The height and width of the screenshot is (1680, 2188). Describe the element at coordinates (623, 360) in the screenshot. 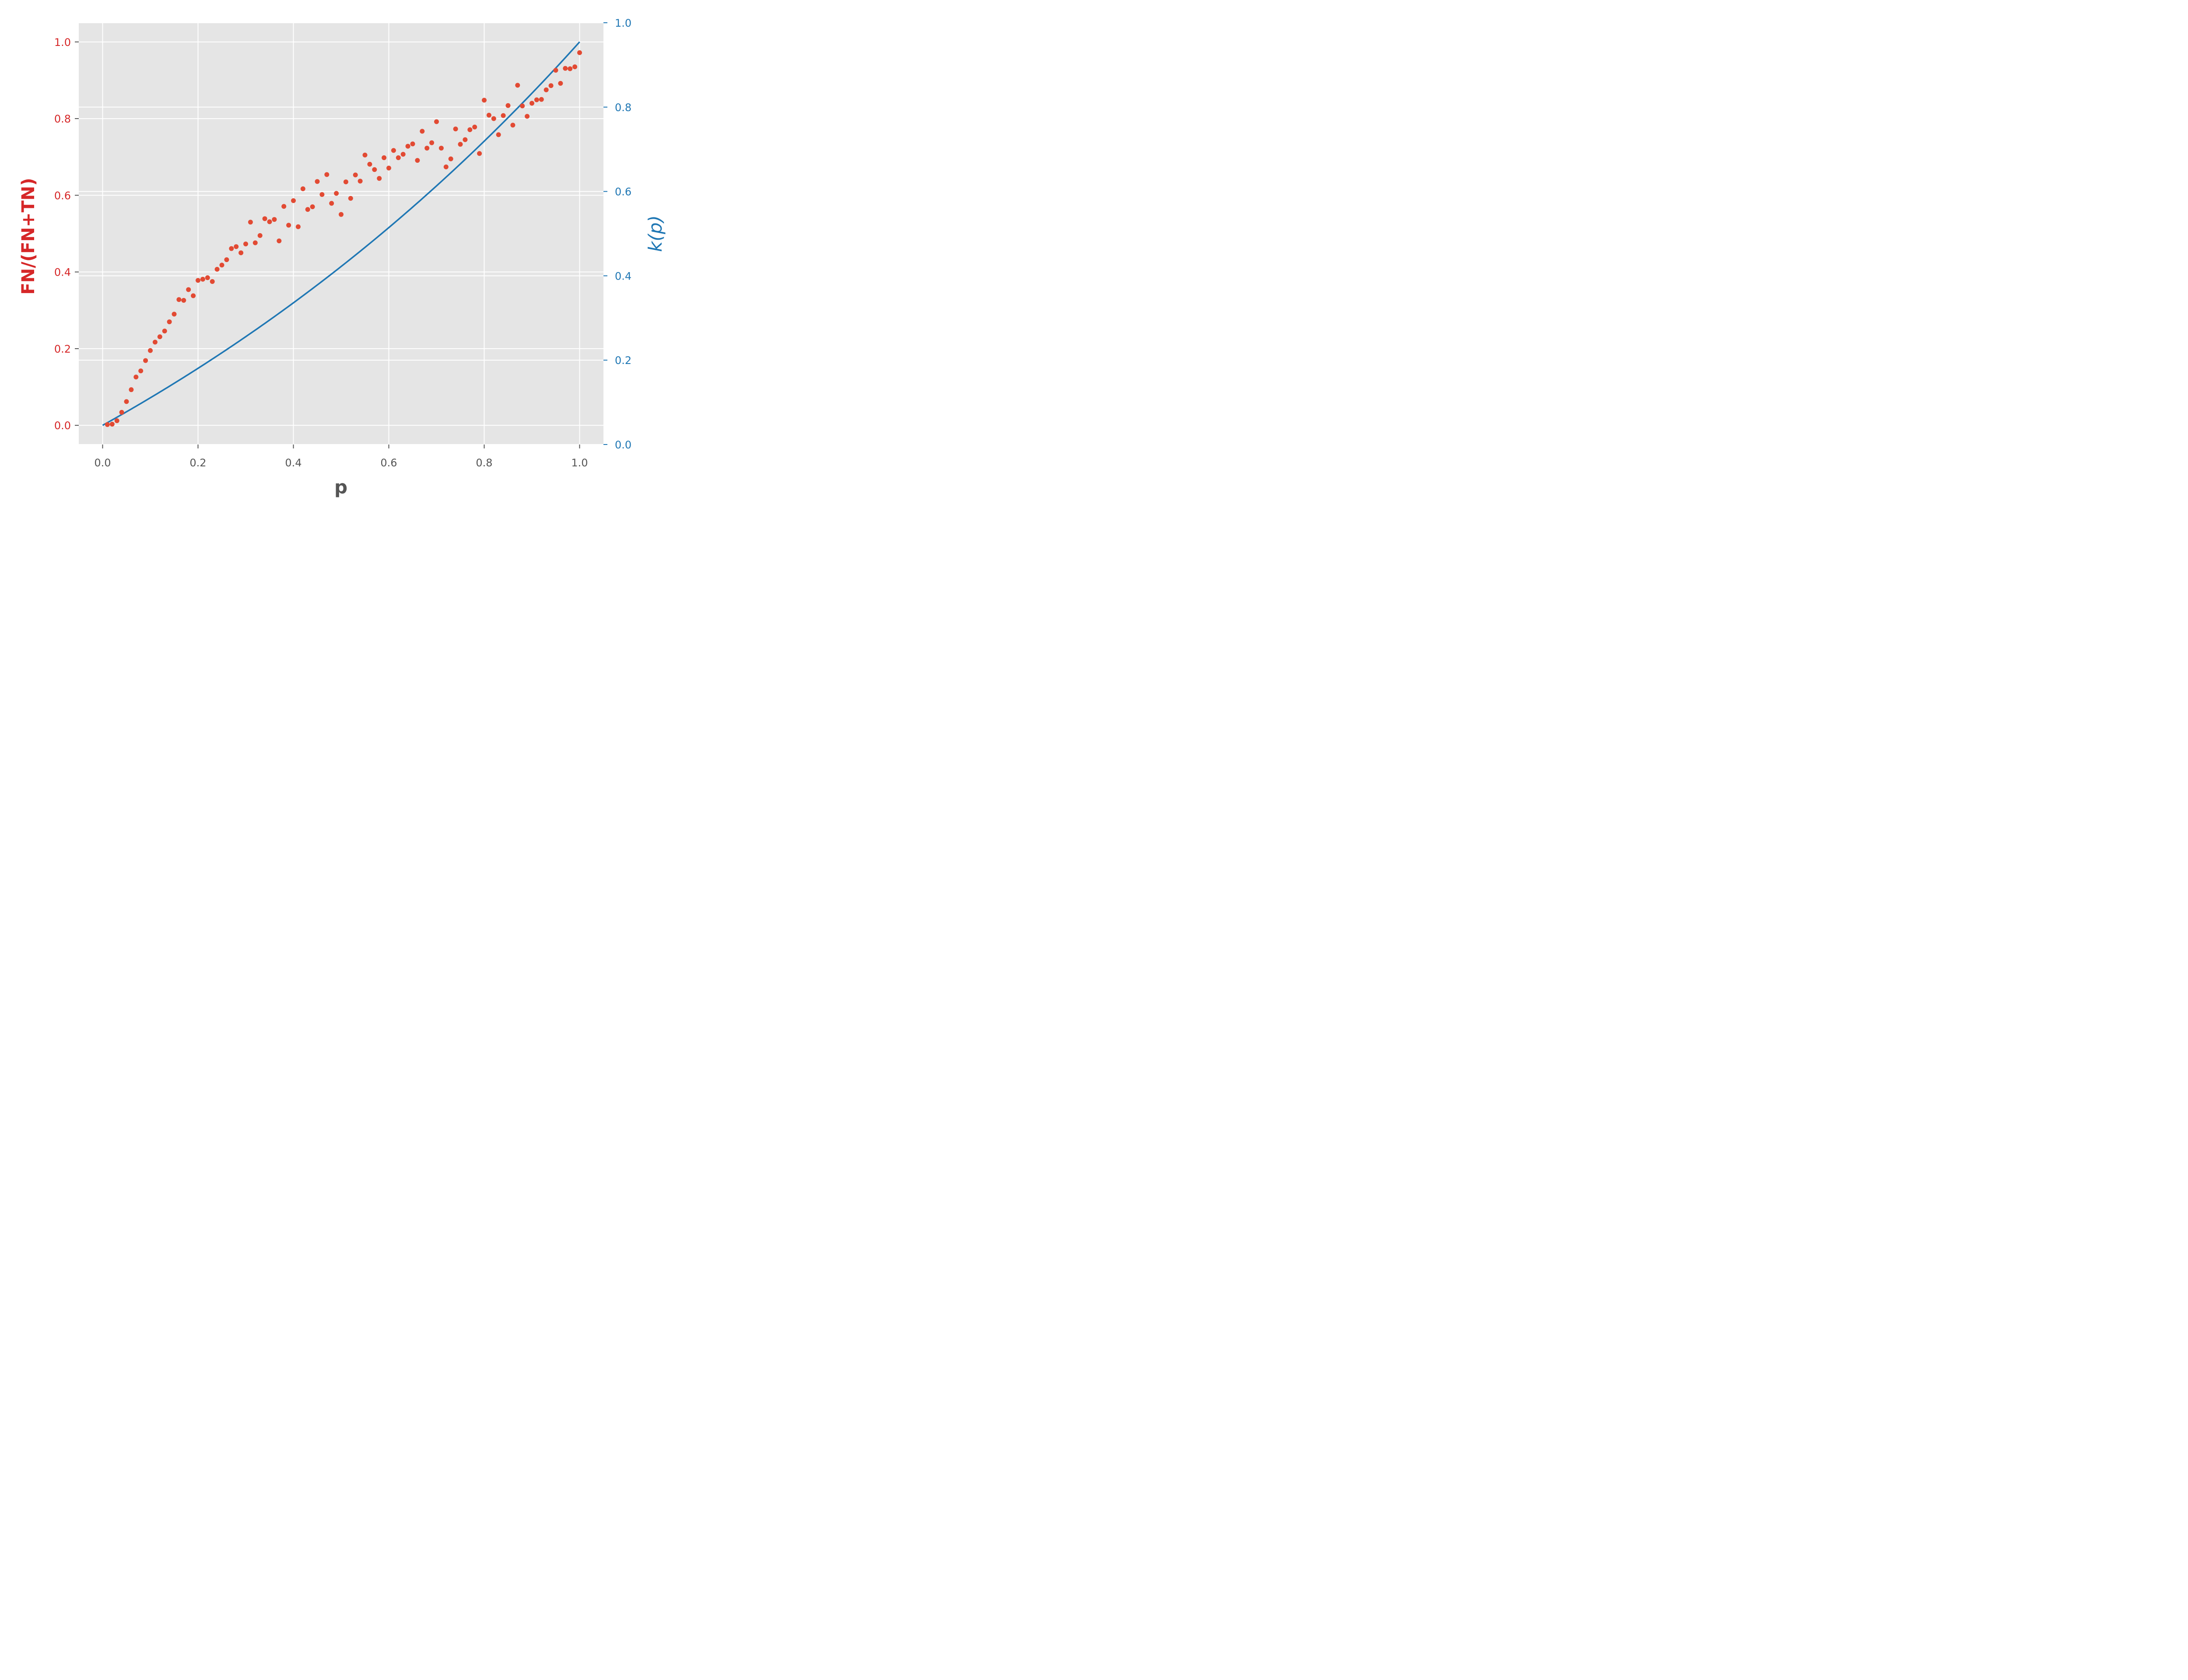

I see `right-tick-label: 0.2` at that location.